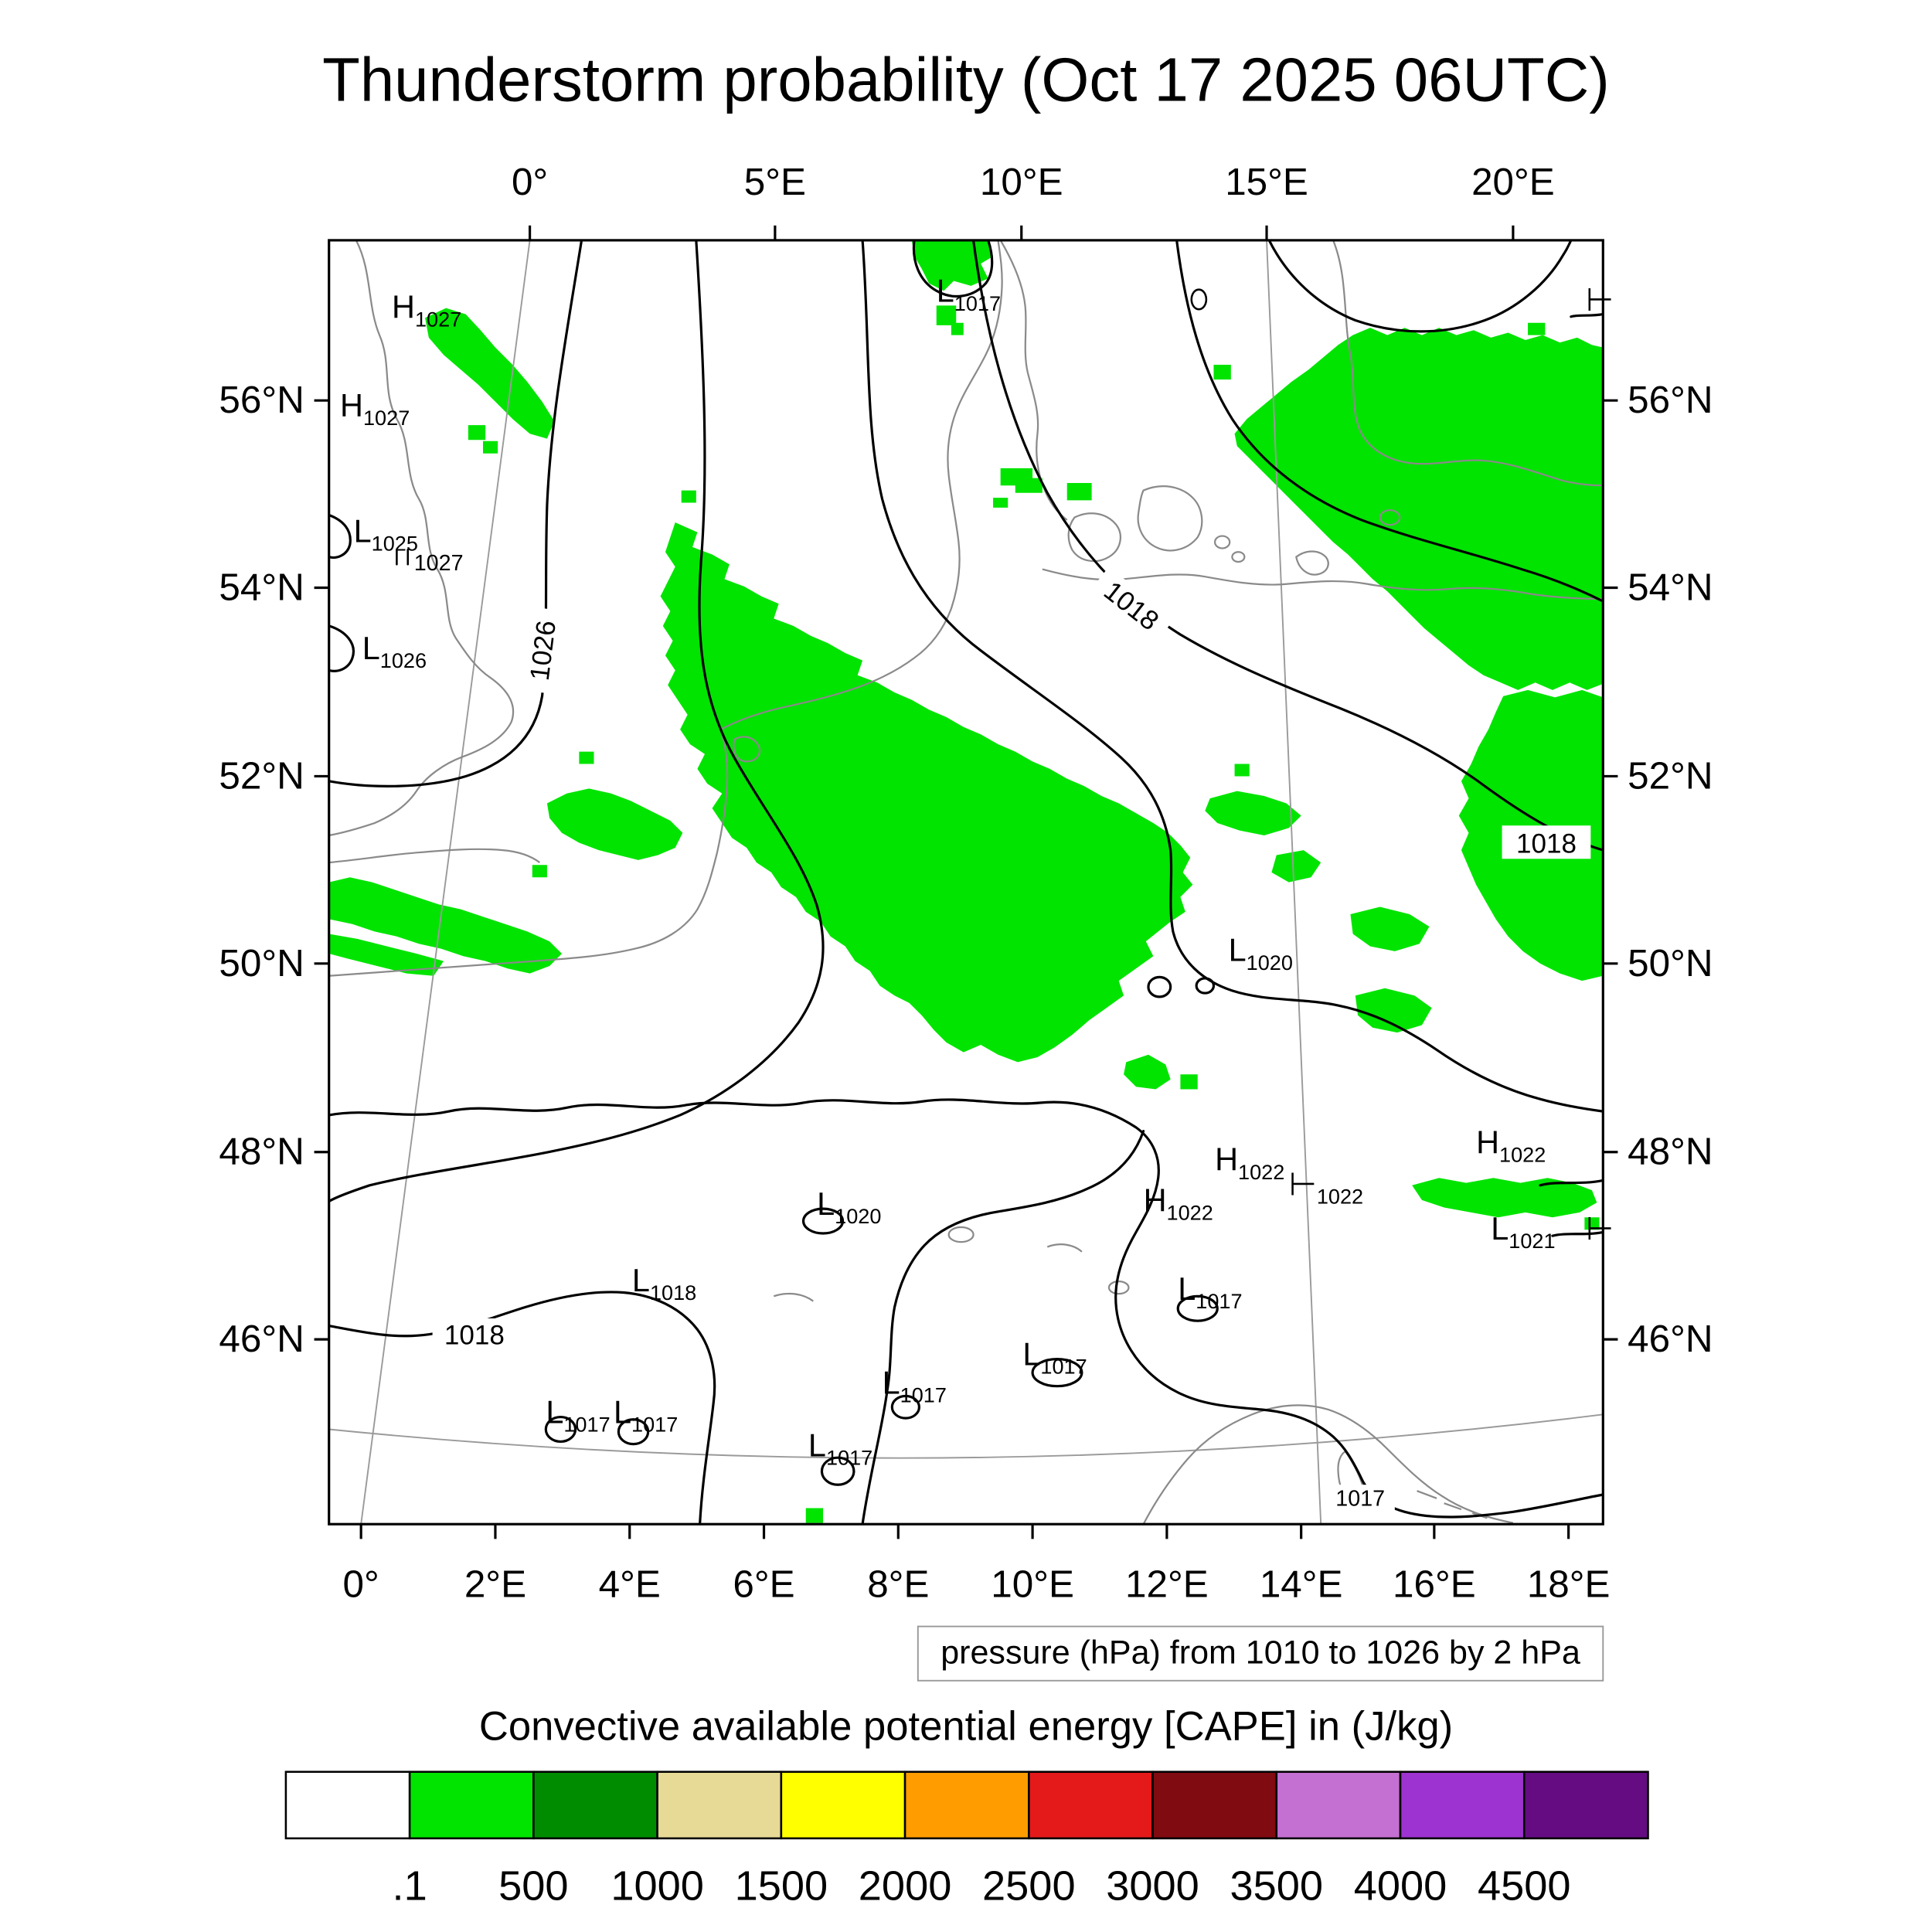  Describe the element at coordinates (1167, 1584) in the screenshot. I see `axis-label-bottom-6: 12°E` at that location.